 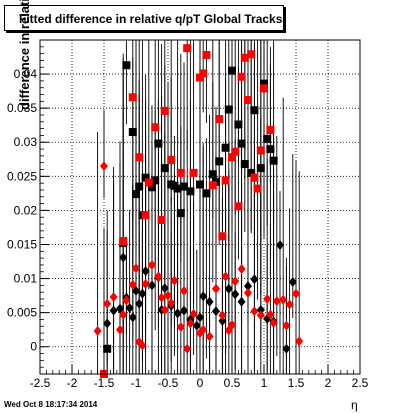 I want to click on y-tick-label: 0.01, so click(x=26, y=279).